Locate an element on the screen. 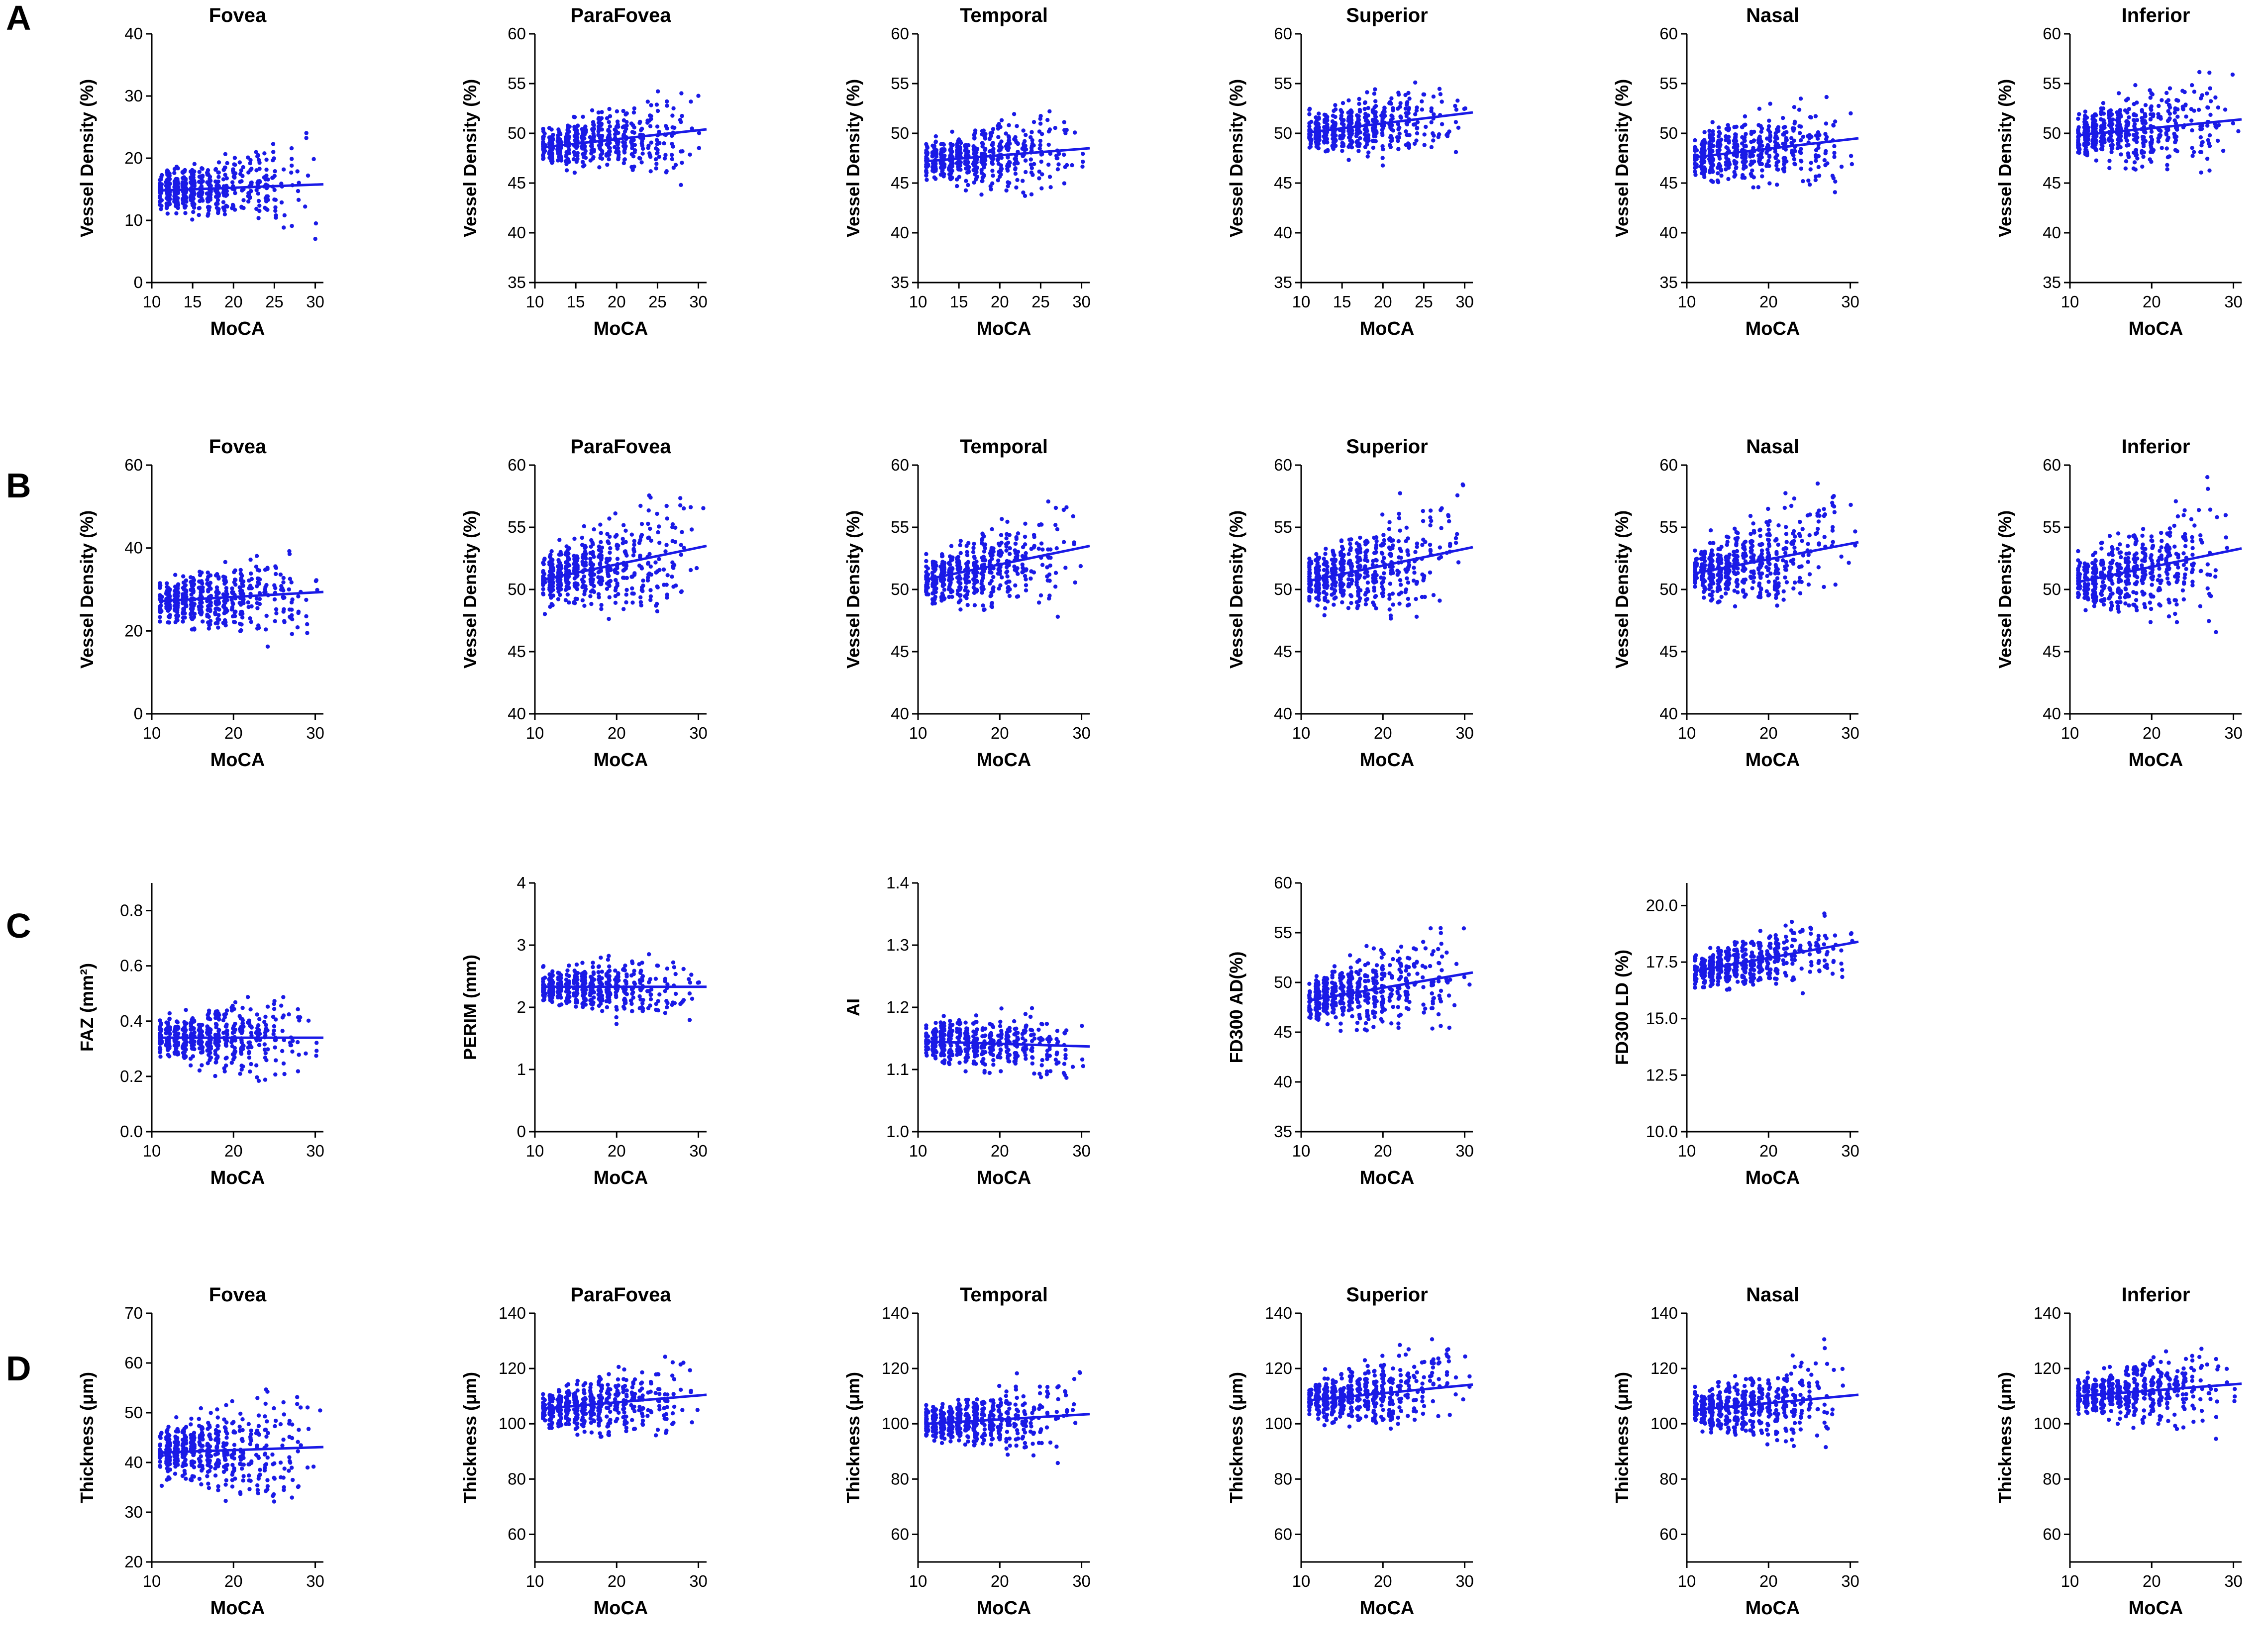 The height and width of the screenshot is (1652, 2264). y-tick-label: 50 is located at coordinates (1668, 133).